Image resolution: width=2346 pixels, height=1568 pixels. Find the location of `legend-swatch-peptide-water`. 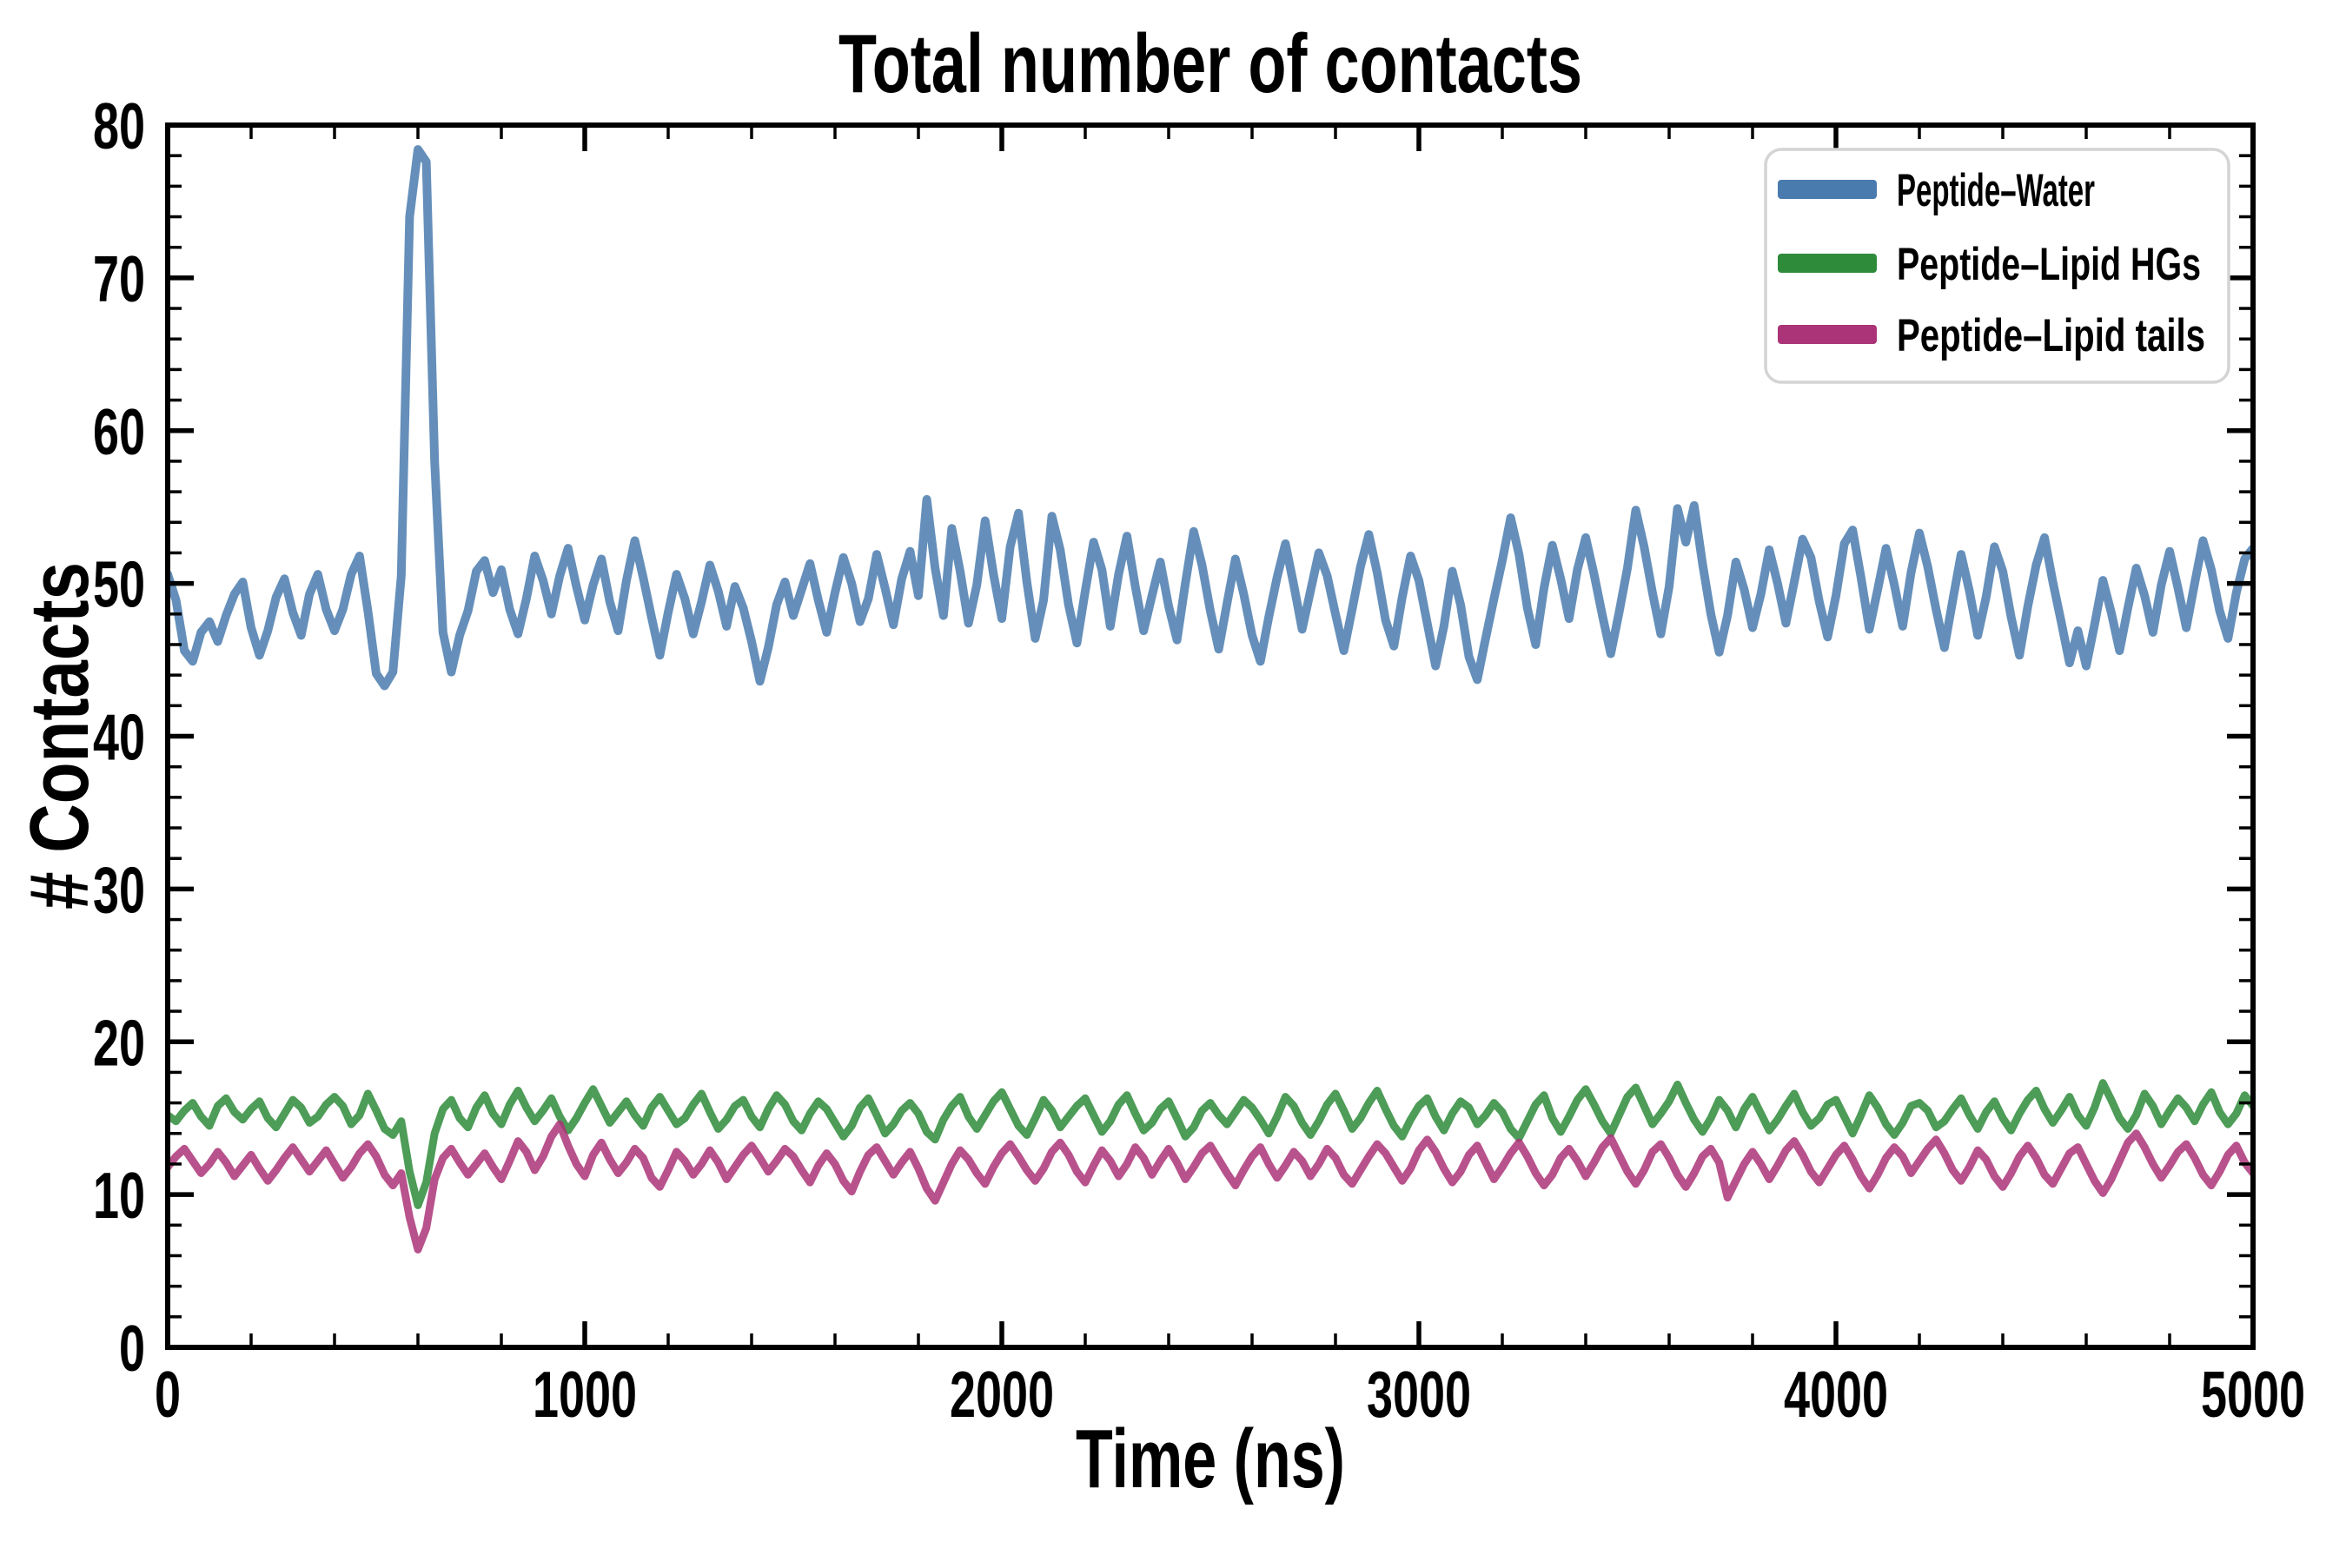

legend-swatch-peptide-water is located at coordinates (1828, 189).